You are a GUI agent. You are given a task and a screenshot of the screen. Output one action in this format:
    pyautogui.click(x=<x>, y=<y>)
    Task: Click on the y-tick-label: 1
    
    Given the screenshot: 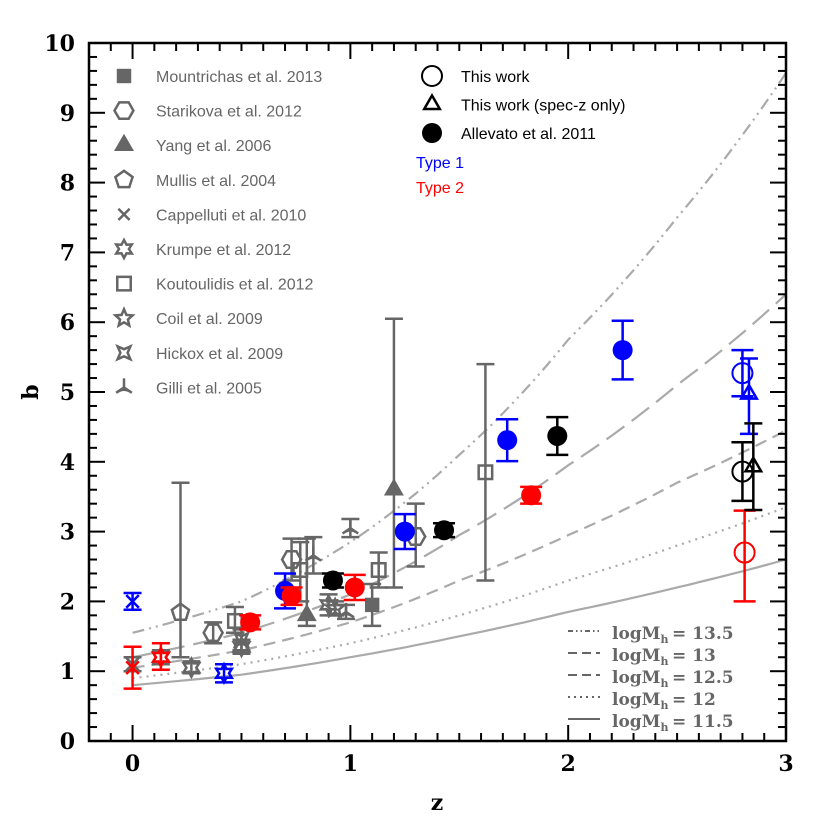 What is the action you would take?
    pyautogui.click(x=67, y=672)
    